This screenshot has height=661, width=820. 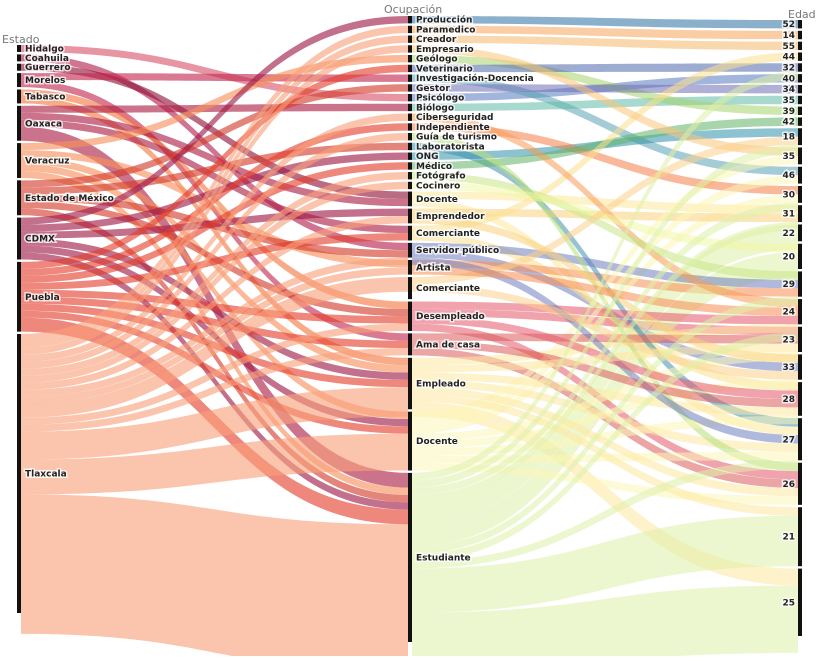 What do you see at coordinates (445, 50) in the screenshot?
I see `node-label-ocupación: Empresario` at bounding box center [445, 50].